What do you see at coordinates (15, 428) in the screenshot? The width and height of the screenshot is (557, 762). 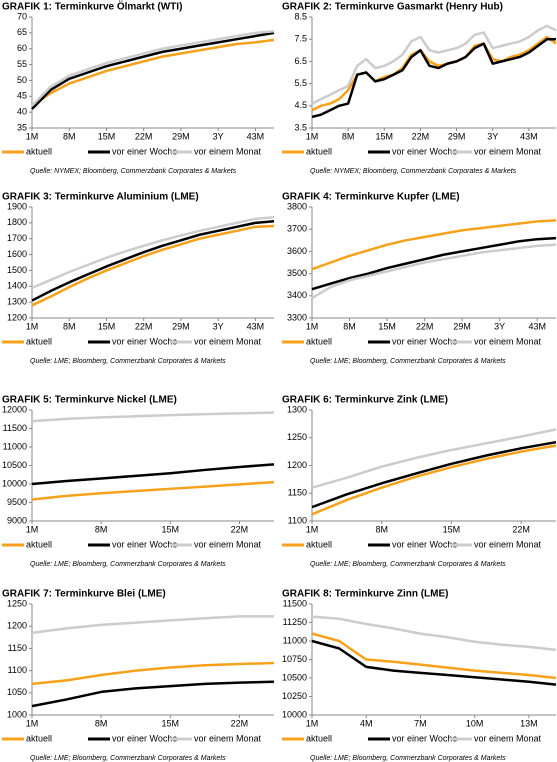 I see `y-tick-label: 11500` at bounding box center [15, 428].